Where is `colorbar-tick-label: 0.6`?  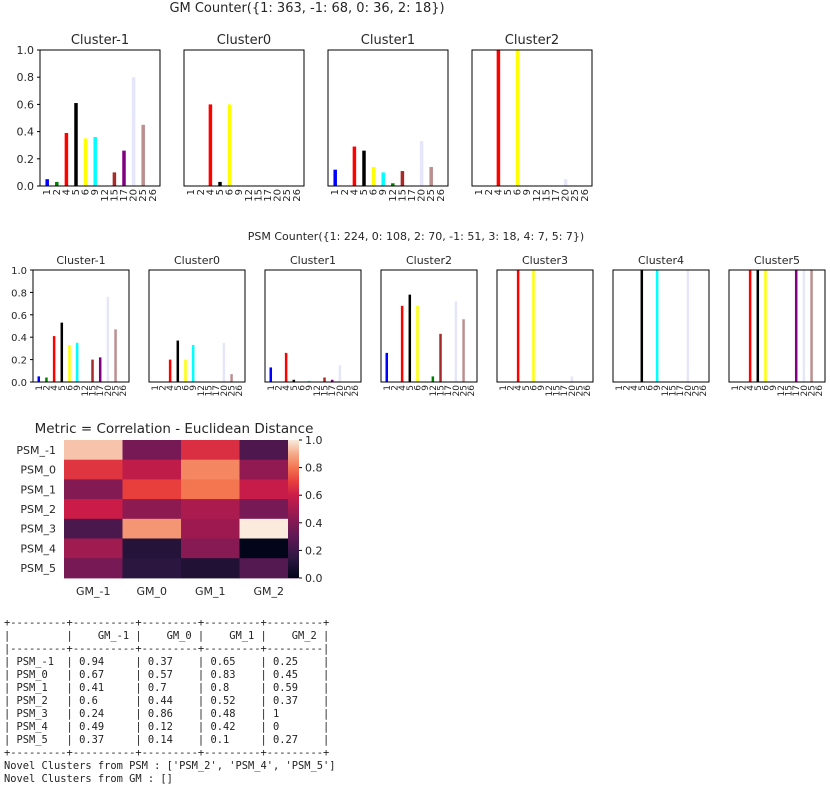
colorbar-tick-label: 0.6 is located at coordinates (314, 495).